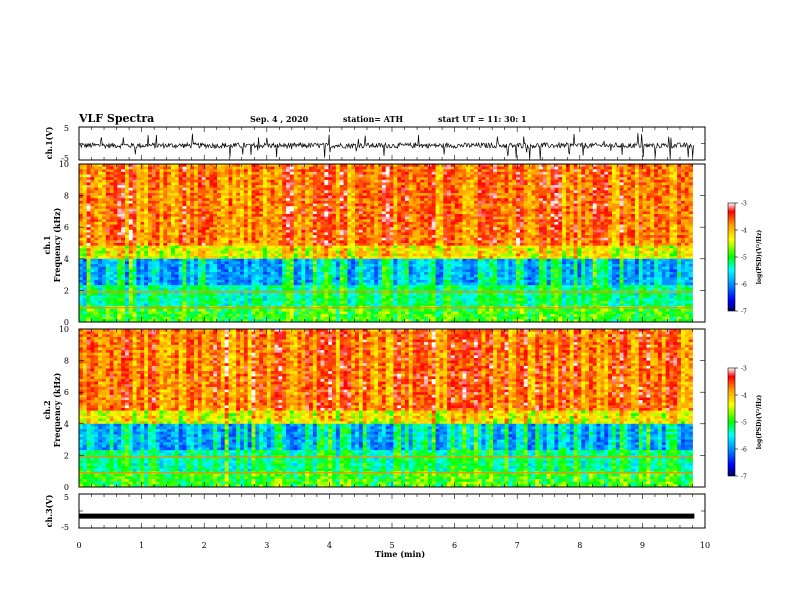 The width and height of the screenshot is (792, 612). What do you see at coordinates (47, 244) in the screenshot?
I see `ch1-spec-ylabel-channel: ch.1` at bounding box center [47, 244].